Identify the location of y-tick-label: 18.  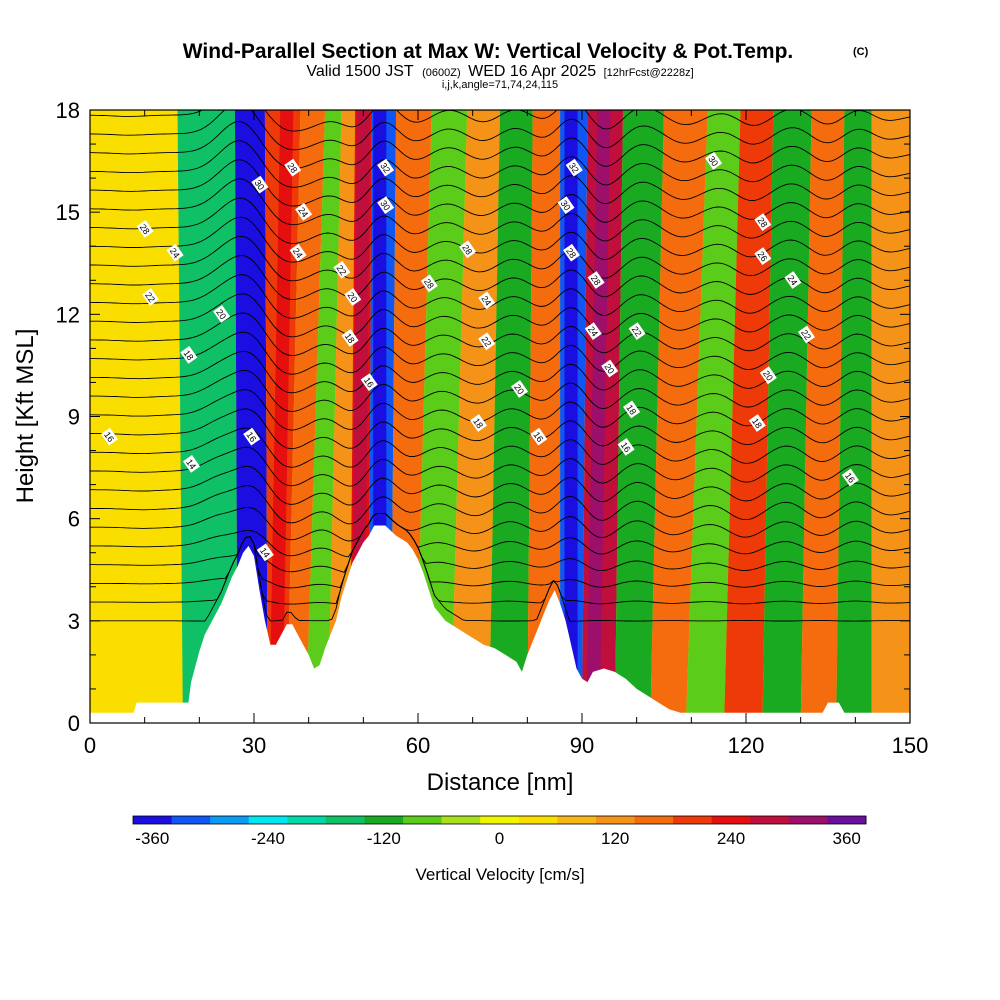
(68, 110).